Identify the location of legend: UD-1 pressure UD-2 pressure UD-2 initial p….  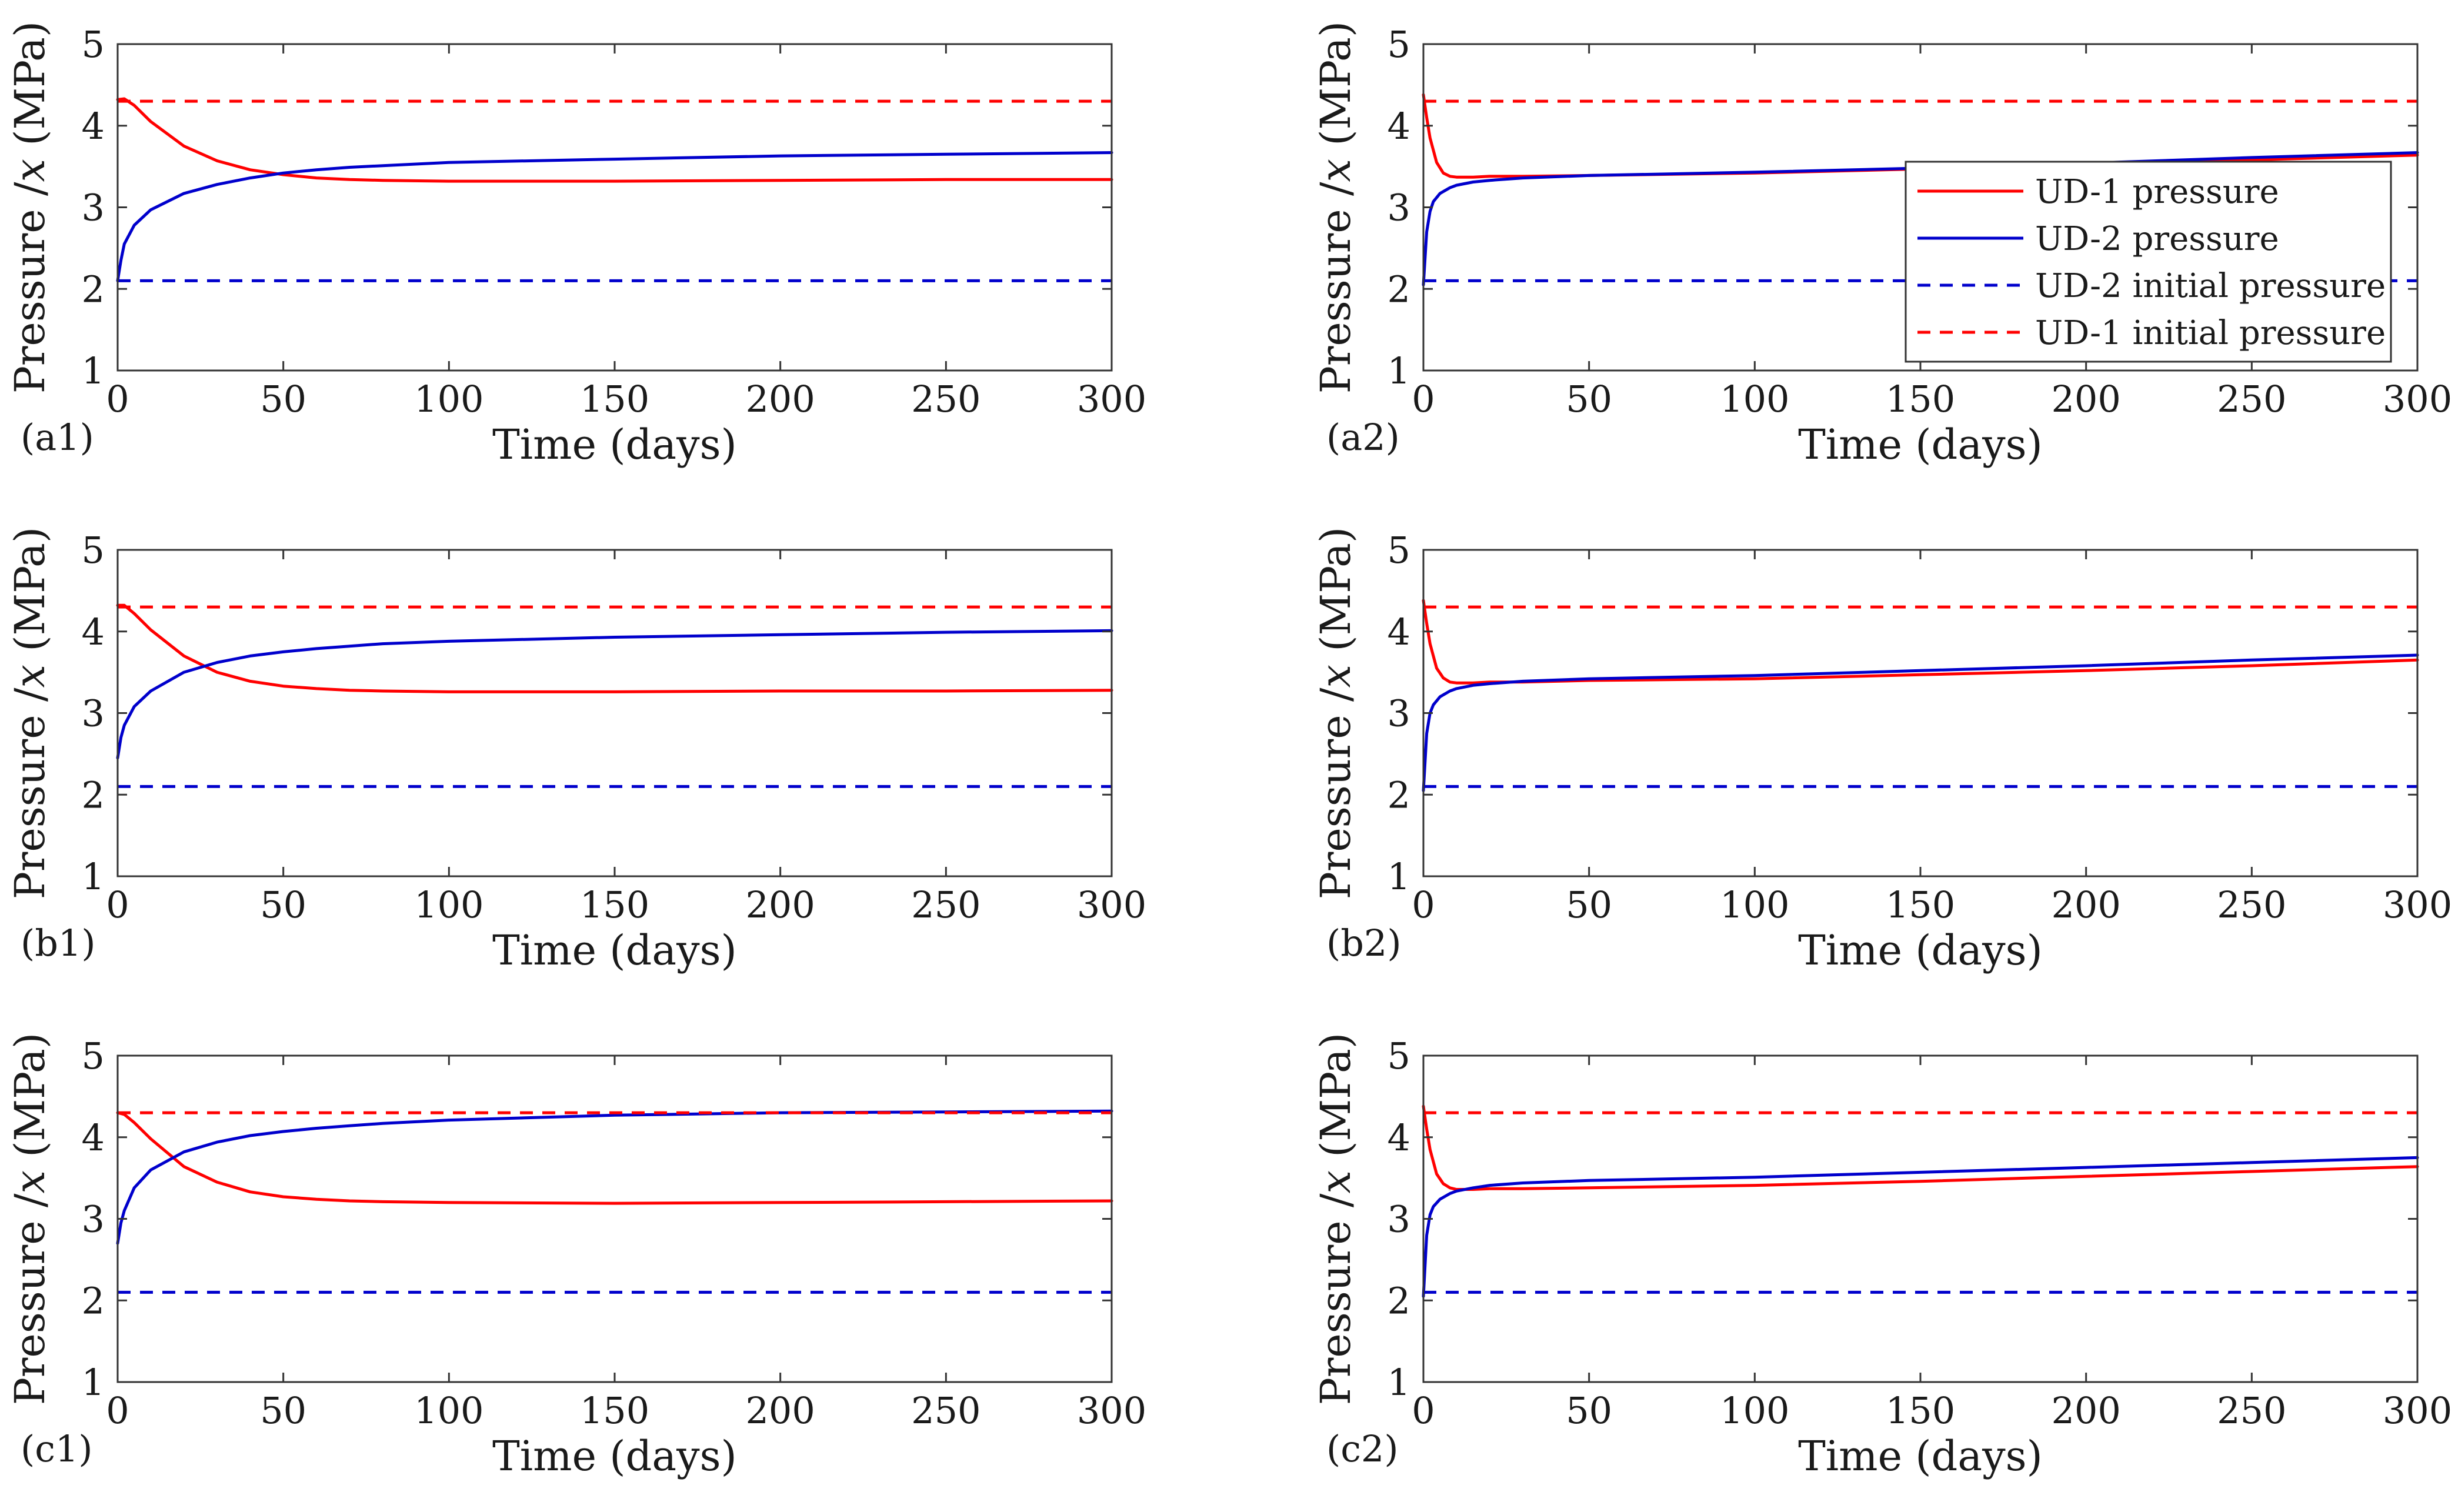
(2148, 262).